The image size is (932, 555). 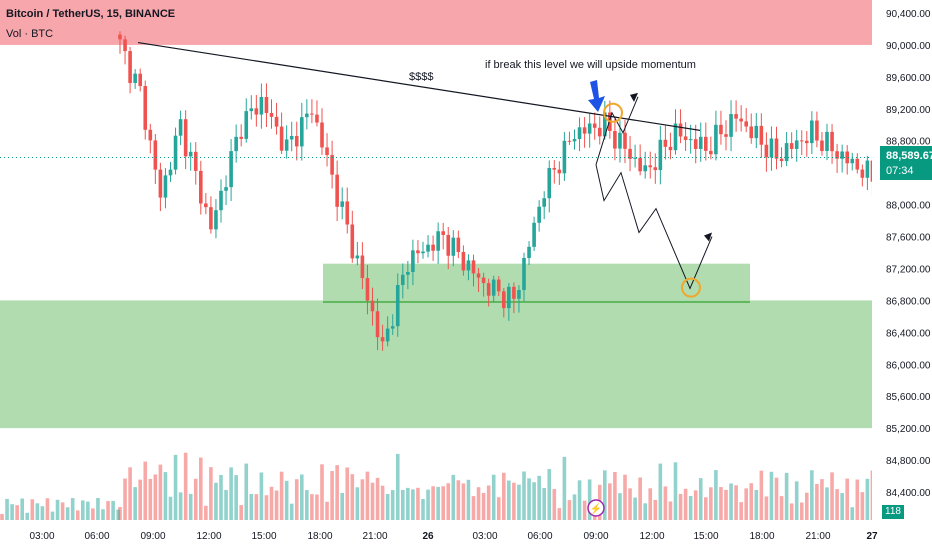 What do you see at coordinates (457, 486) in the screenshot?
I see `volume-bars` at bounding box center [457, 486].